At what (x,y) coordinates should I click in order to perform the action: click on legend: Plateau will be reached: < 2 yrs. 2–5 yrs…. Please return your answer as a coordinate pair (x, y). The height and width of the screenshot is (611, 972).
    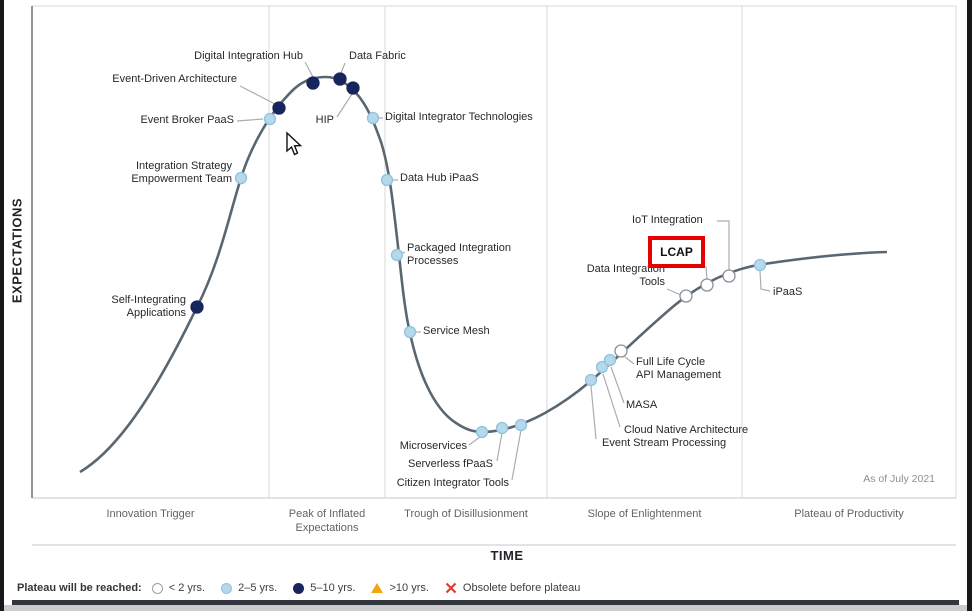
    Looking at the image, I should click on (306, 588).